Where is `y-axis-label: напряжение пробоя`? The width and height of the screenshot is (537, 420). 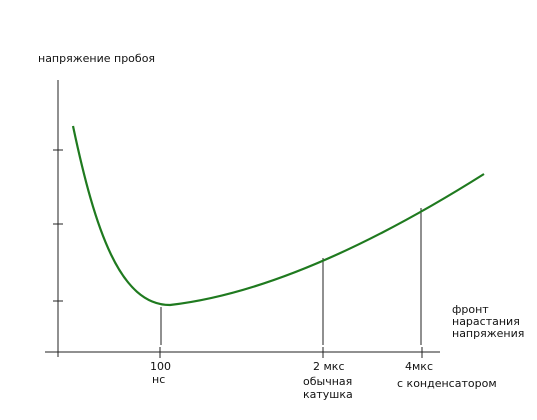
y-axis-label: напряжение пробоя is located at coordinates (96, 58).